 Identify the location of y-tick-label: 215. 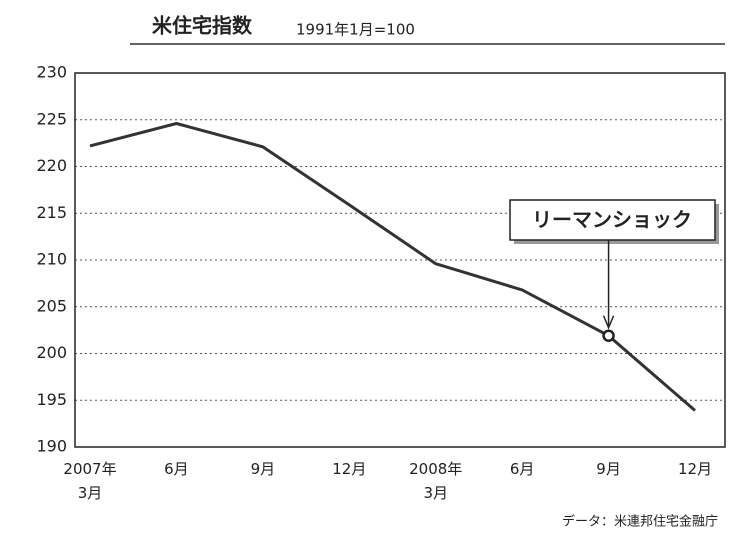
(51, 212).